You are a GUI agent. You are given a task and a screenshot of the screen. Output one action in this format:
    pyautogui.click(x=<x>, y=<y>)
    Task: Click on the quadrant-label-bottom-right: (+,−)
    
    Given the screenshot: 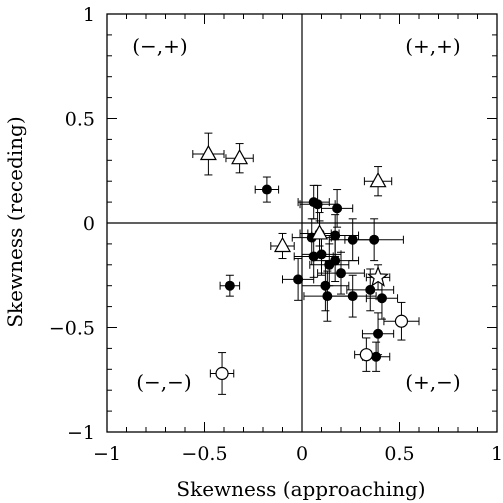 What is the action you would take?
    pyautogui.click(x=432, y=382)
    